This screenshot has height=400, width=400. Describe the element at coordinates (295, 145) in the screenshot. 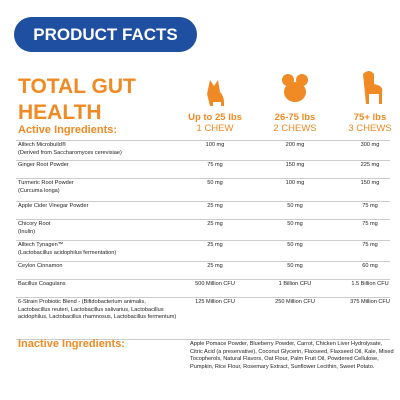

I see `amount: 200 mg` at that location.